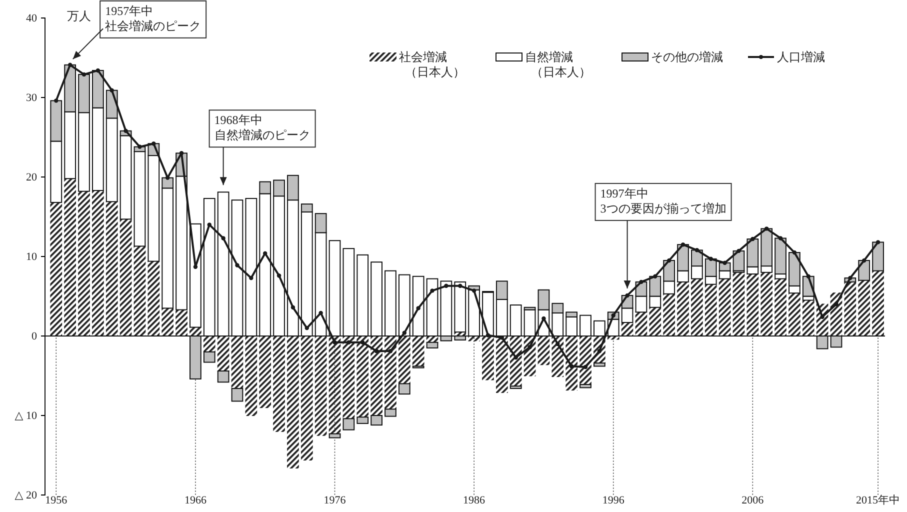  Describe the element at coordinates (474, 500) in the screenshot. I see `x-tick-label: 1986` at that location.